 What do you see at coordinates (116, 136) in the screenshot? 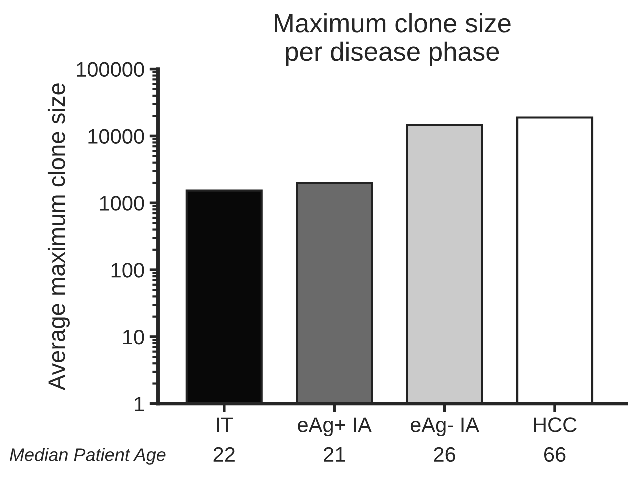
I see `y-tick-label: 10000` at bounding box center [116, 136].